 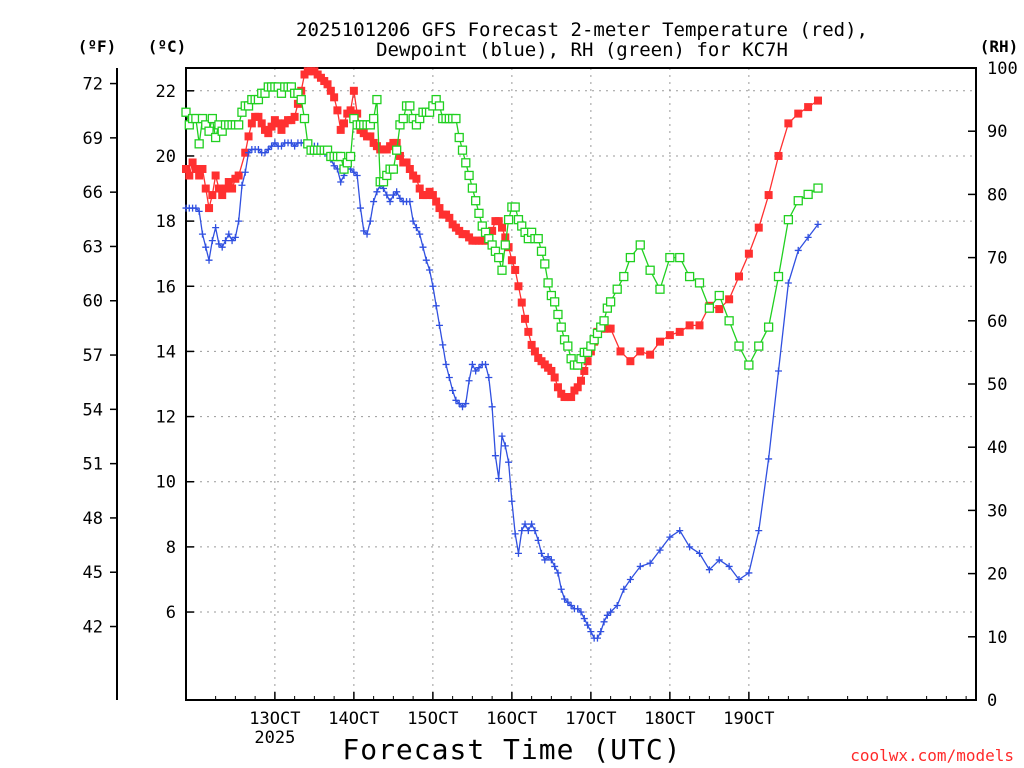 What do you see at coordinates (166, 92) in the screenshot?
I see `celsius-tick-label: 22` at bounding box center [166, 92].